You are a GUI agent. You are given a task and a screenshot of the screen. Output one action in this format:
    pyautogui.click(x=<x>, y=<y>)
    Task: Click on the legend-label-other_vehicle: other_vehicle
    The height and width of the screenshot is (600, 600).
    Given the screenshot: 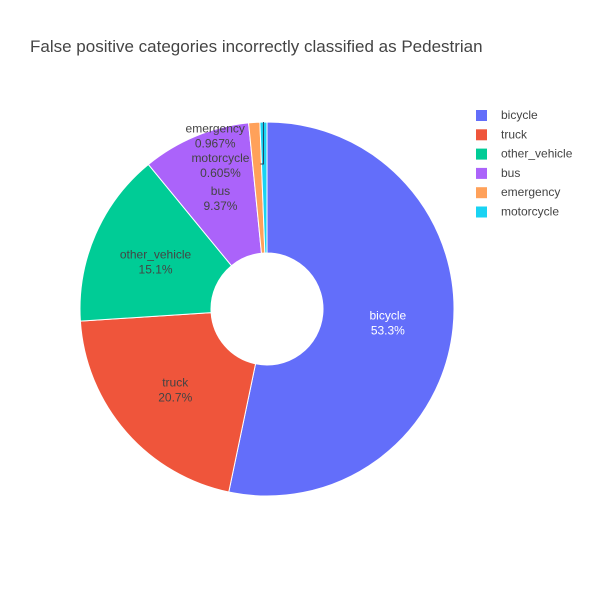 What is the action you would take?
    pyautogui.click(x=537, y=154)
    